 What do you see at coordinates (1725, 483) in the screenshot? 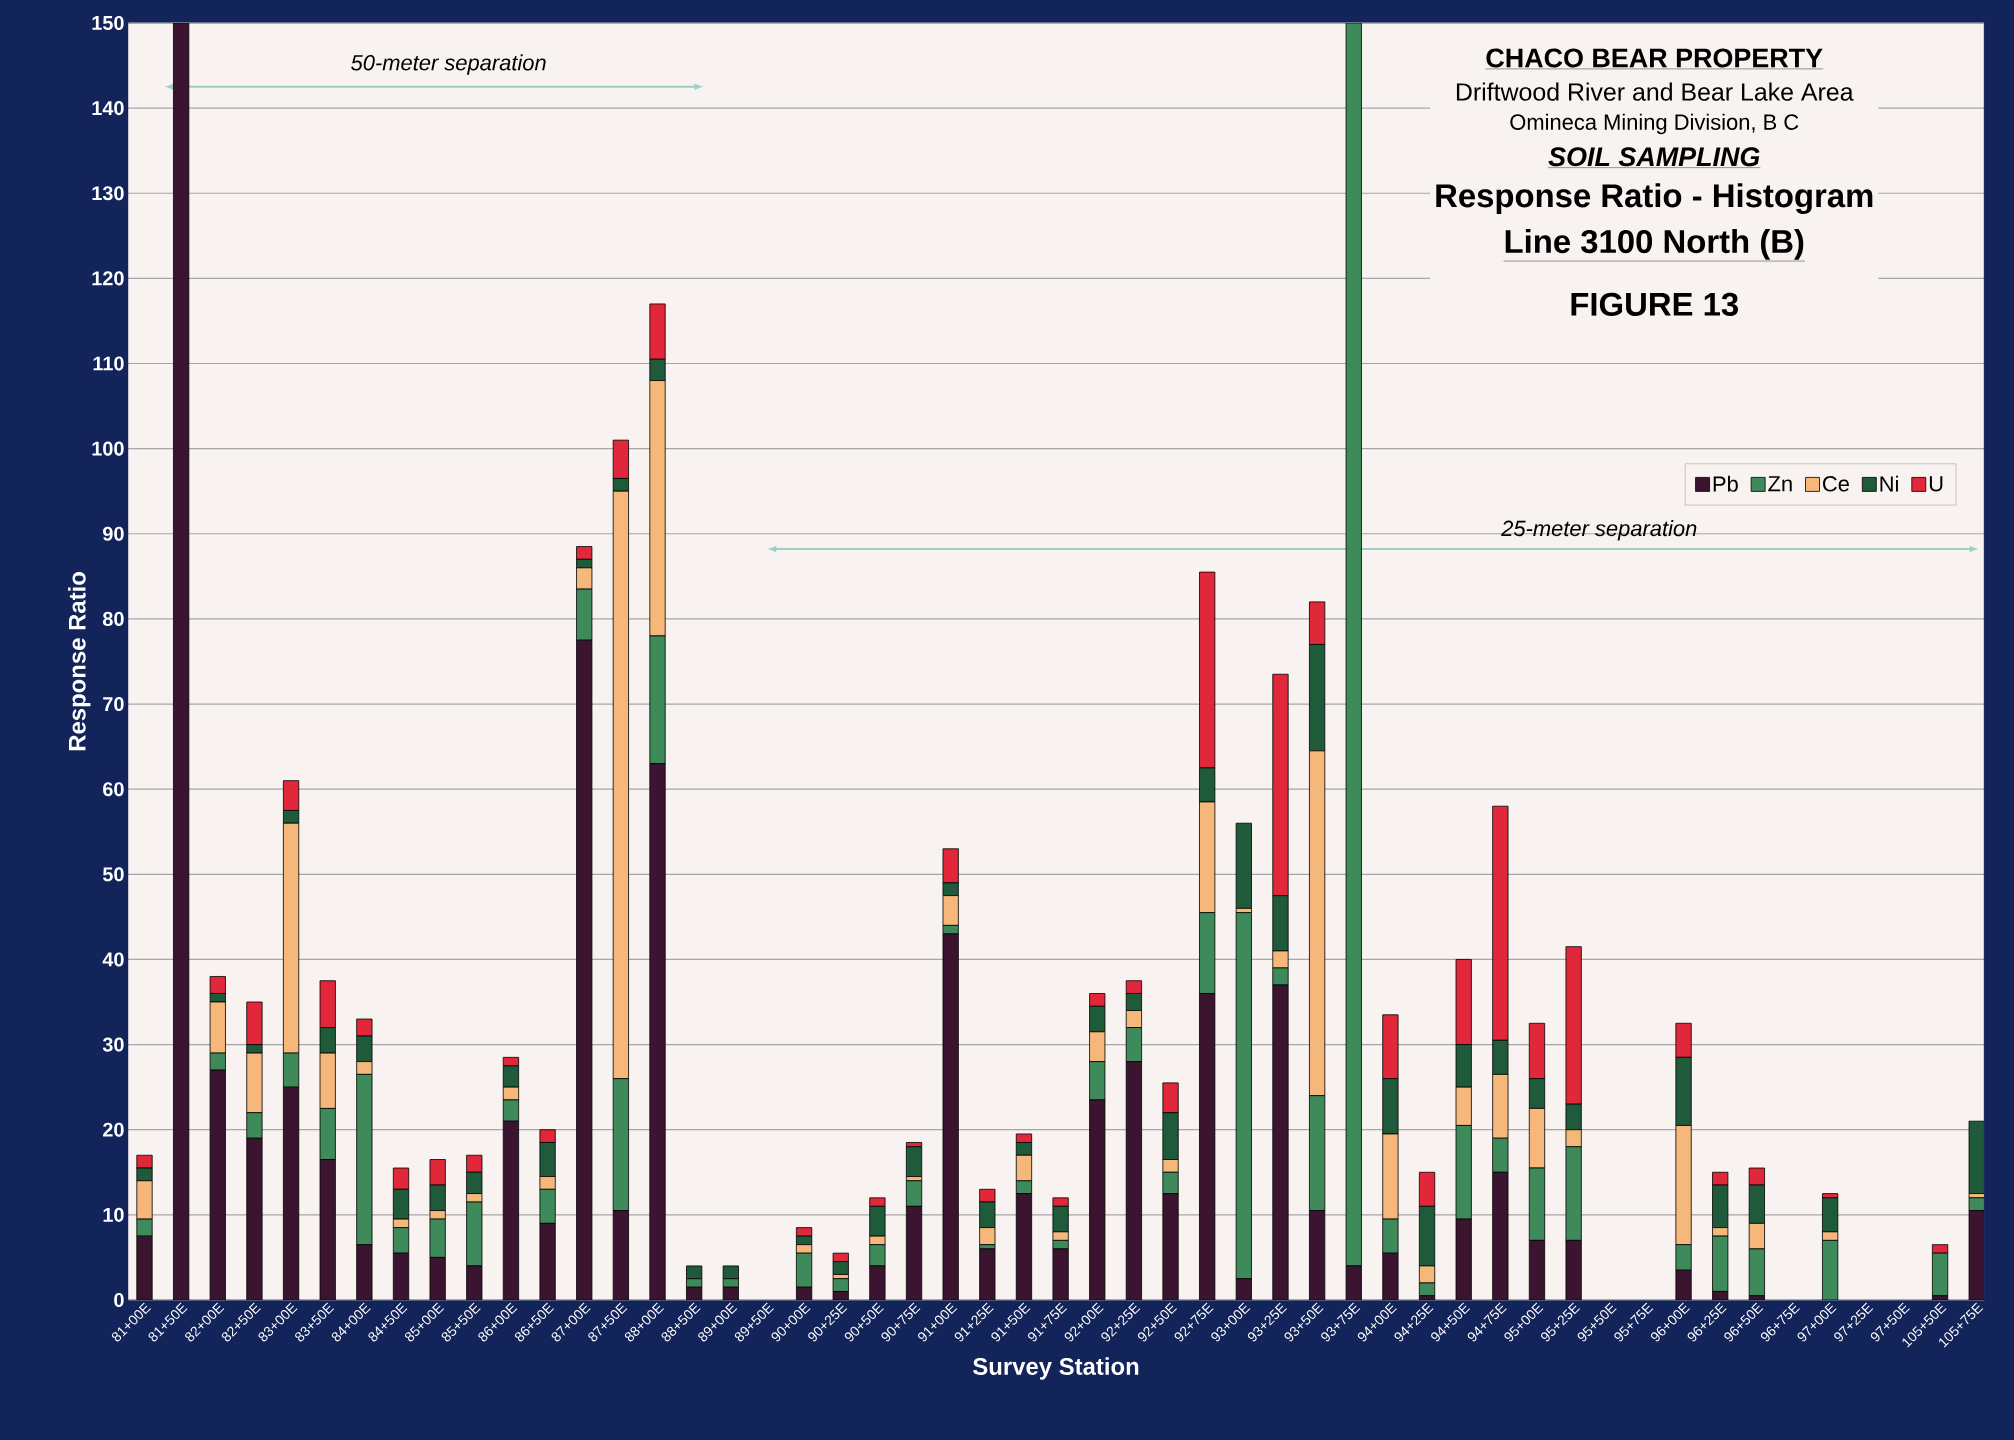
I see `legend-label: Pb` at bounding box center [1725, 483].